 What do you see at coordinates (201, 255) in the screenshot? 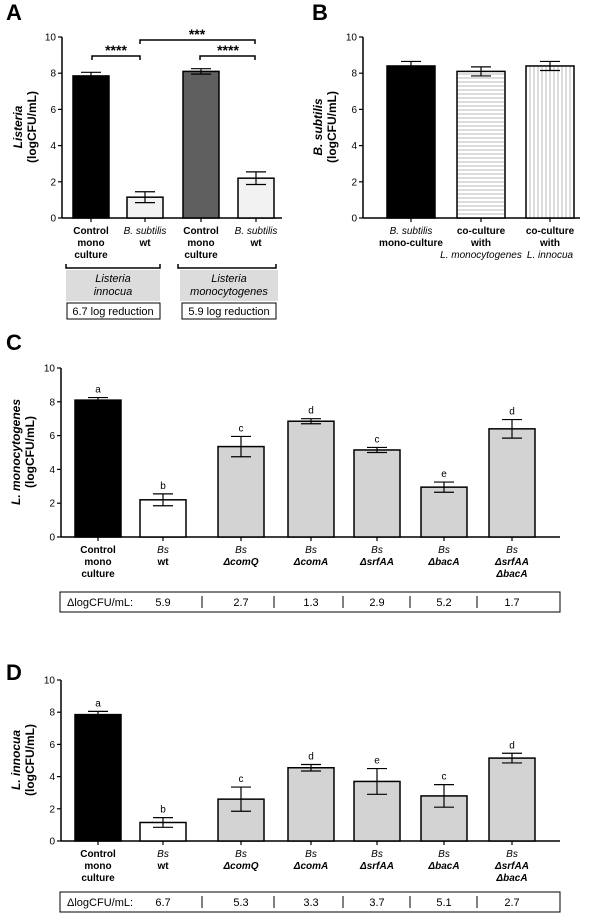
I see `panel-a-category-label: culture` at bounding box center [201, 255].